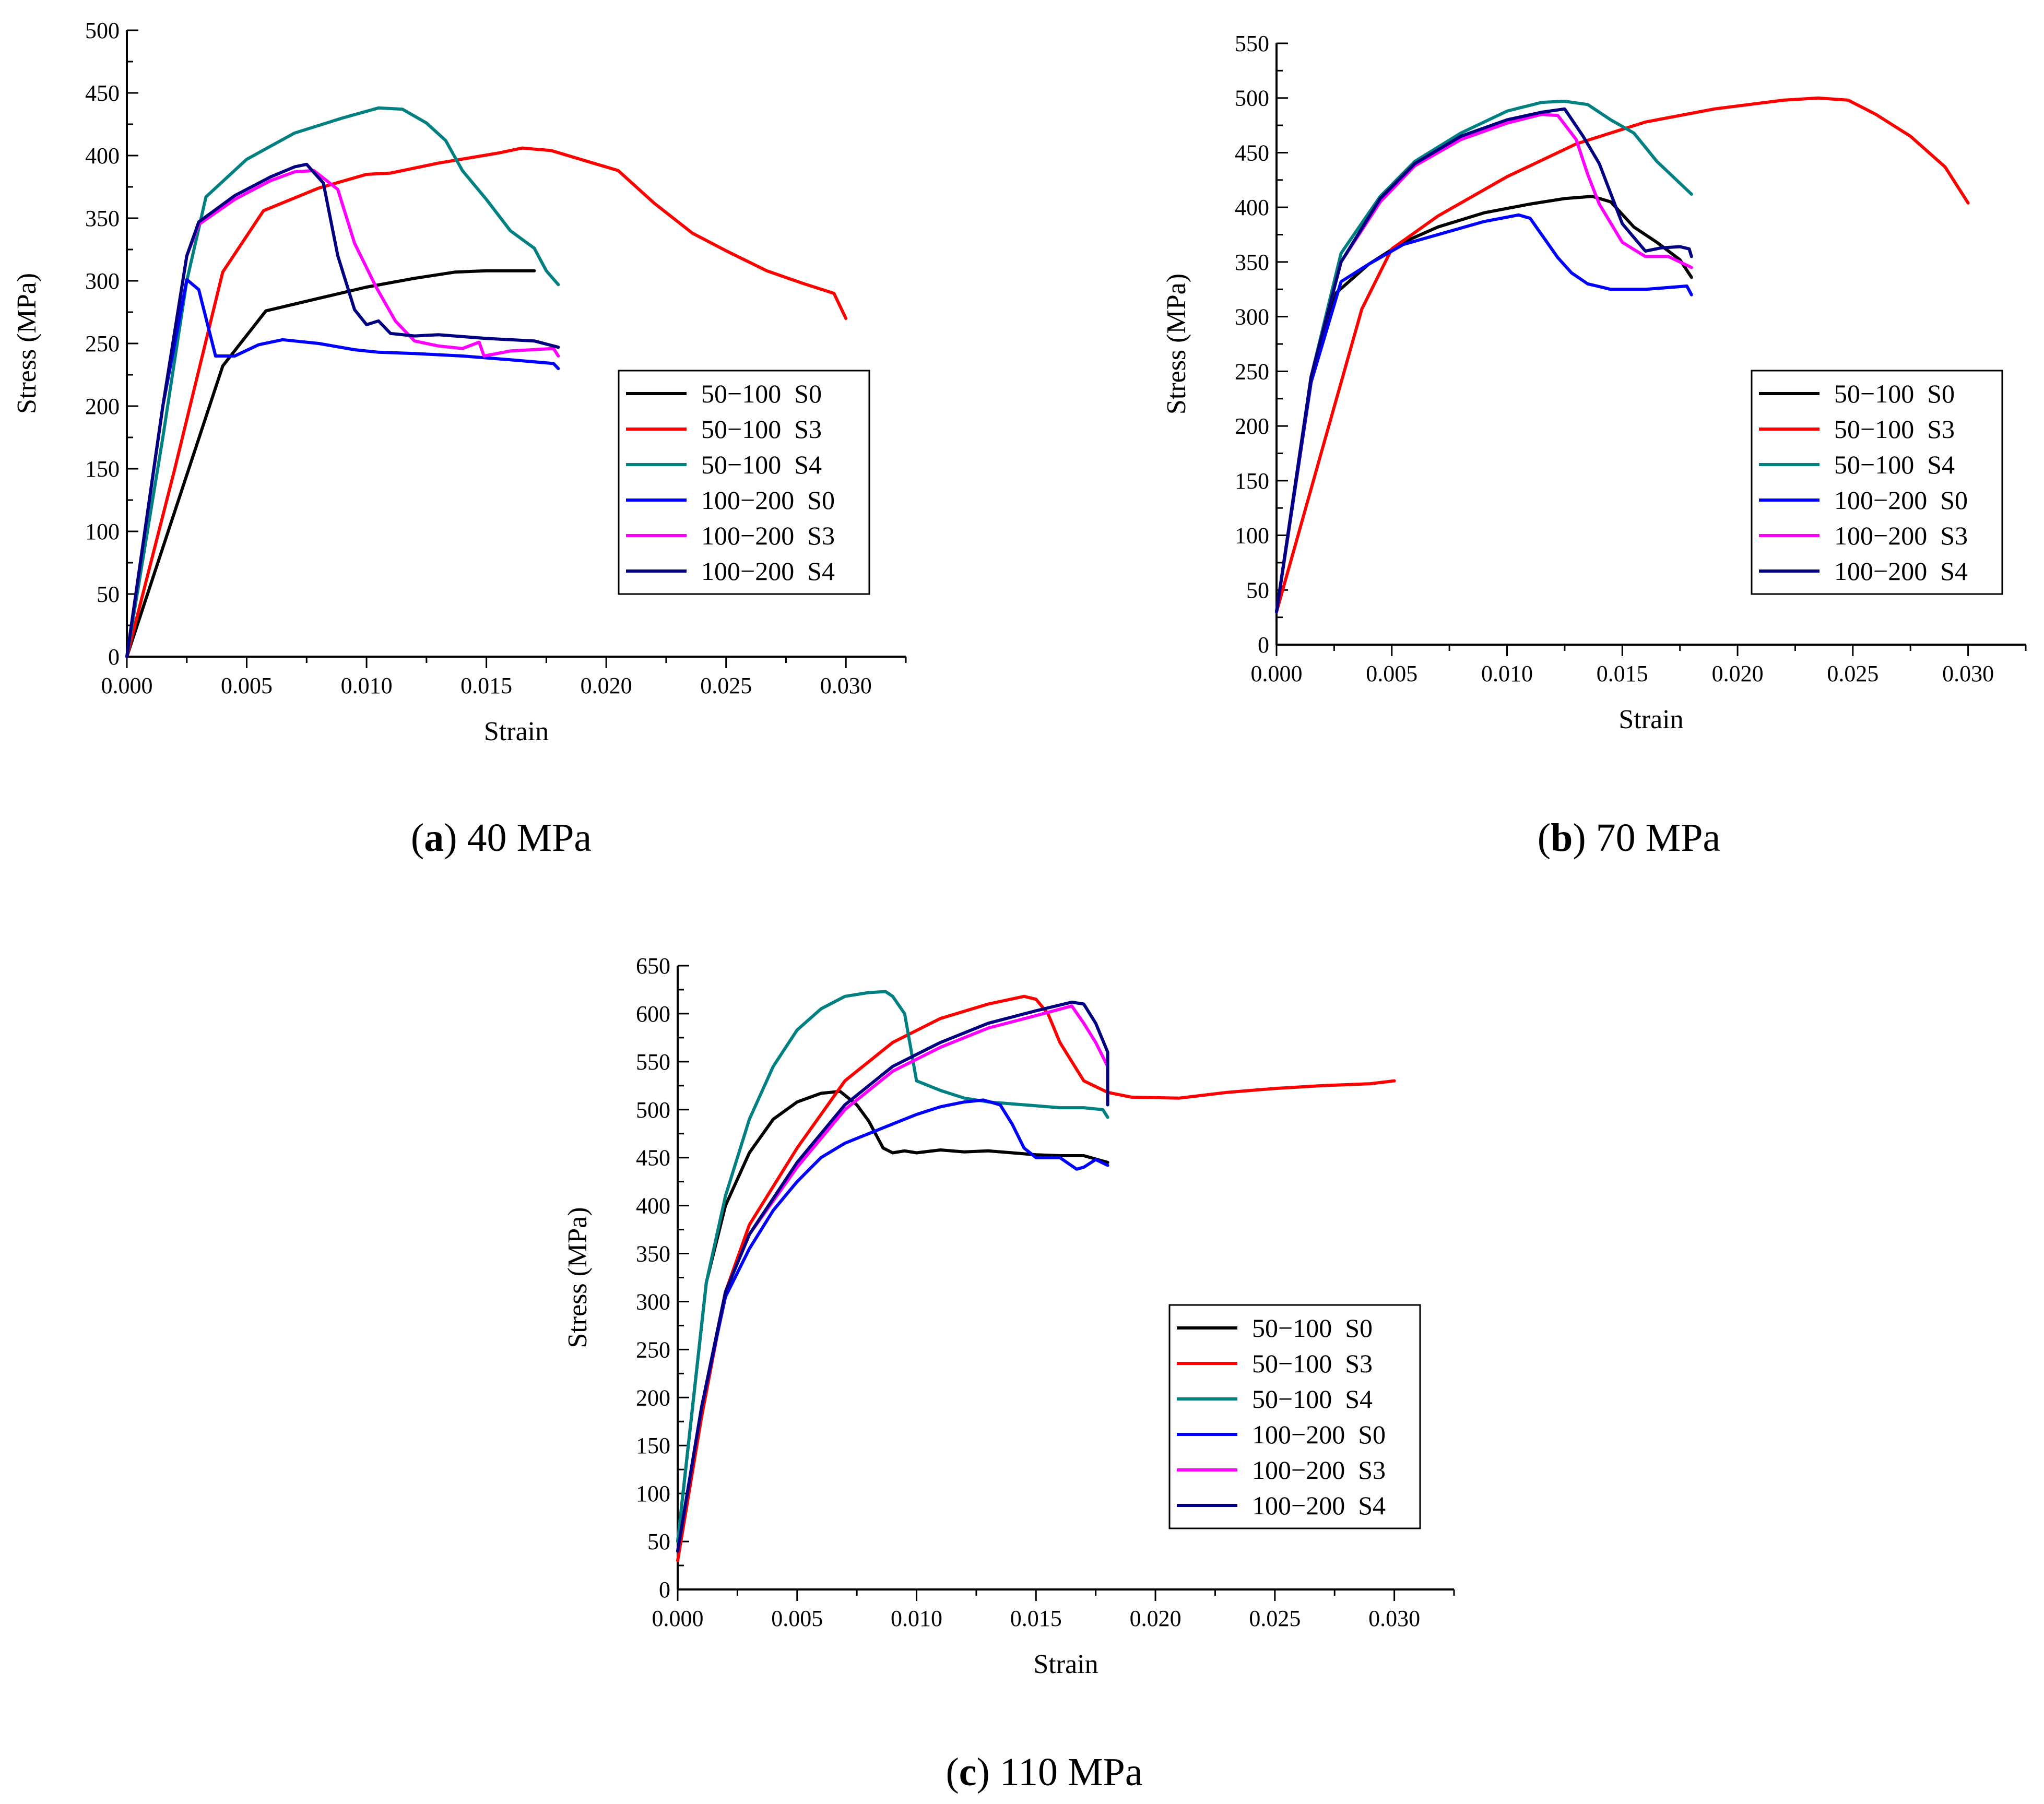 This screenshot has width=2044, height=1804. I want to click on y-tick-label: 550, so click(1252, 43).